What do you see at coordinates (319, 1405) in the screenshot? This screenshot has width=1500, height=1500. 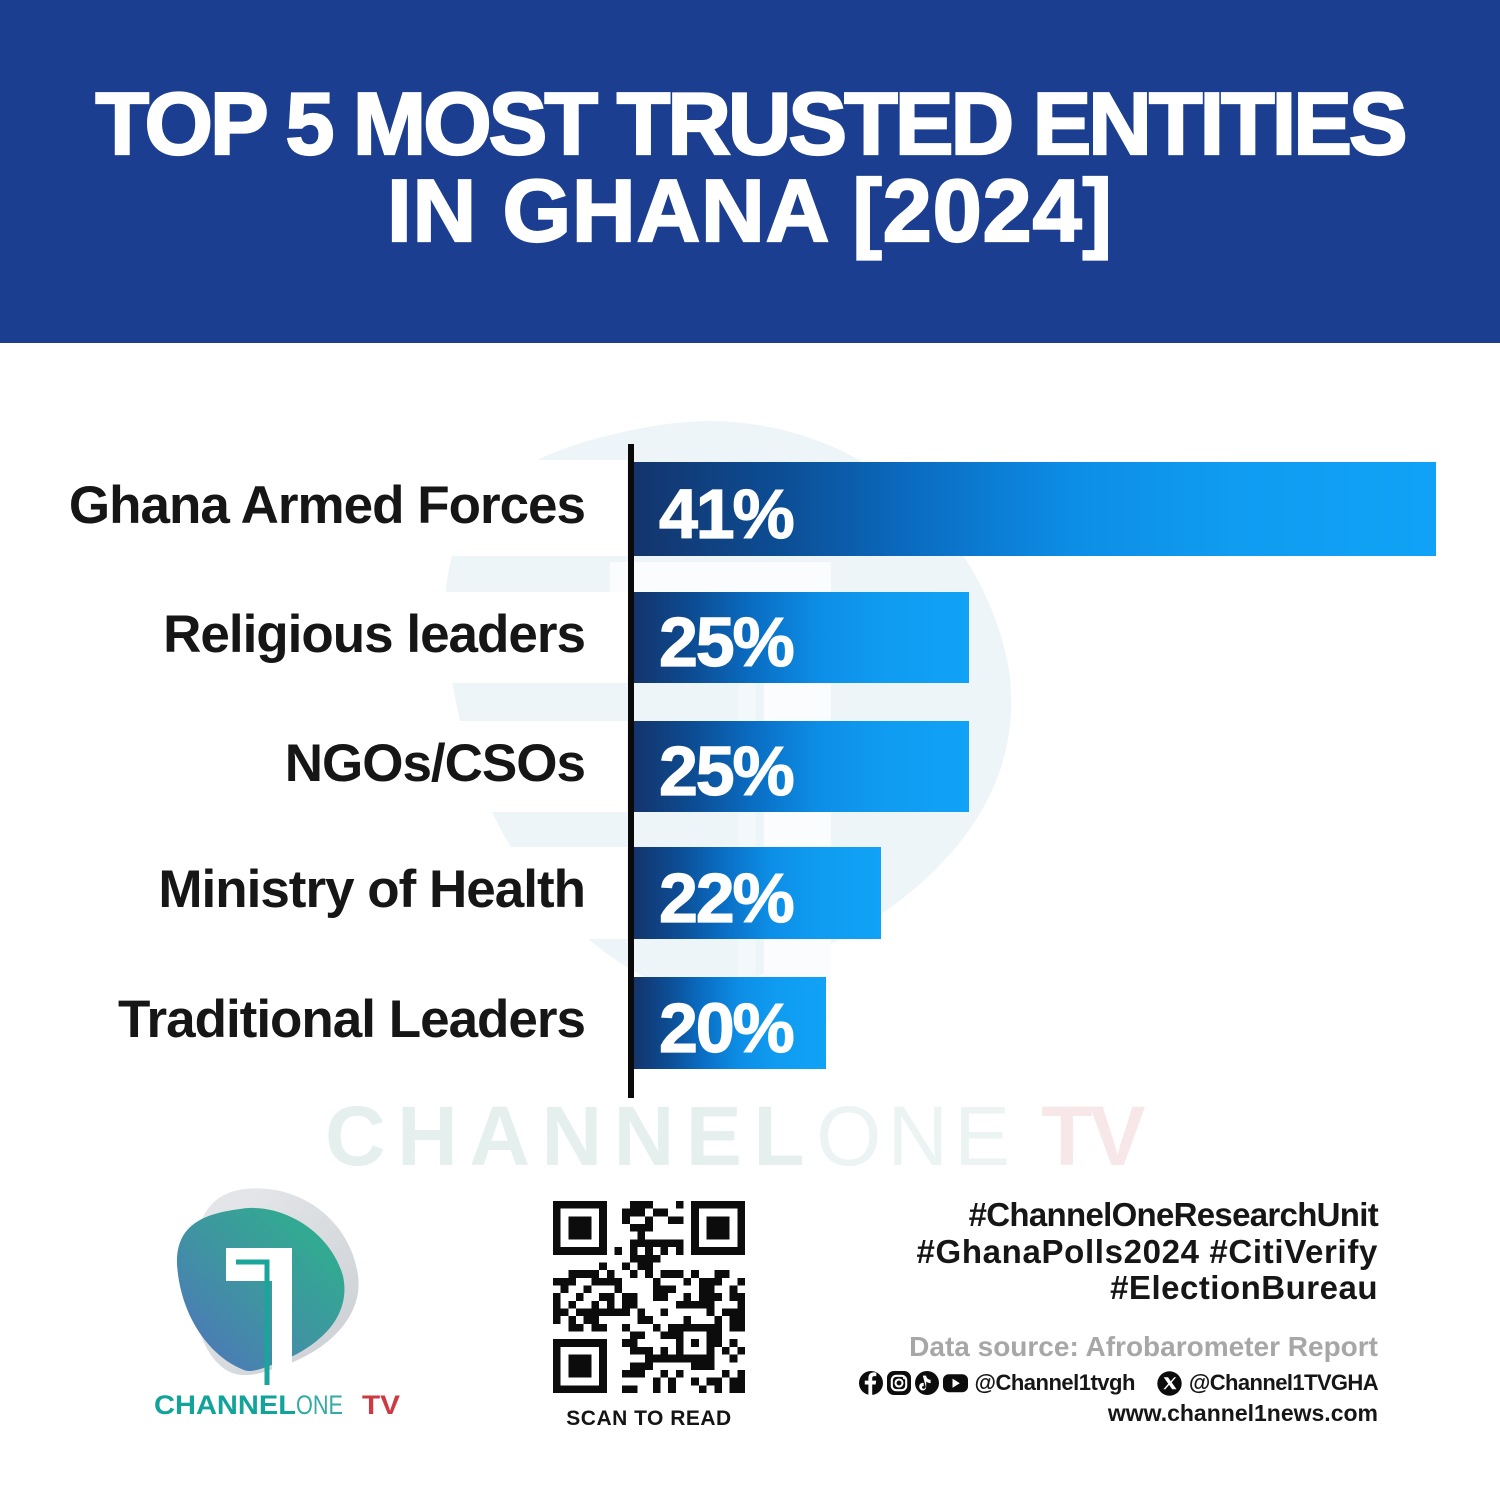 I see `svg-text: ONE` at bounding box center [319, 1405].